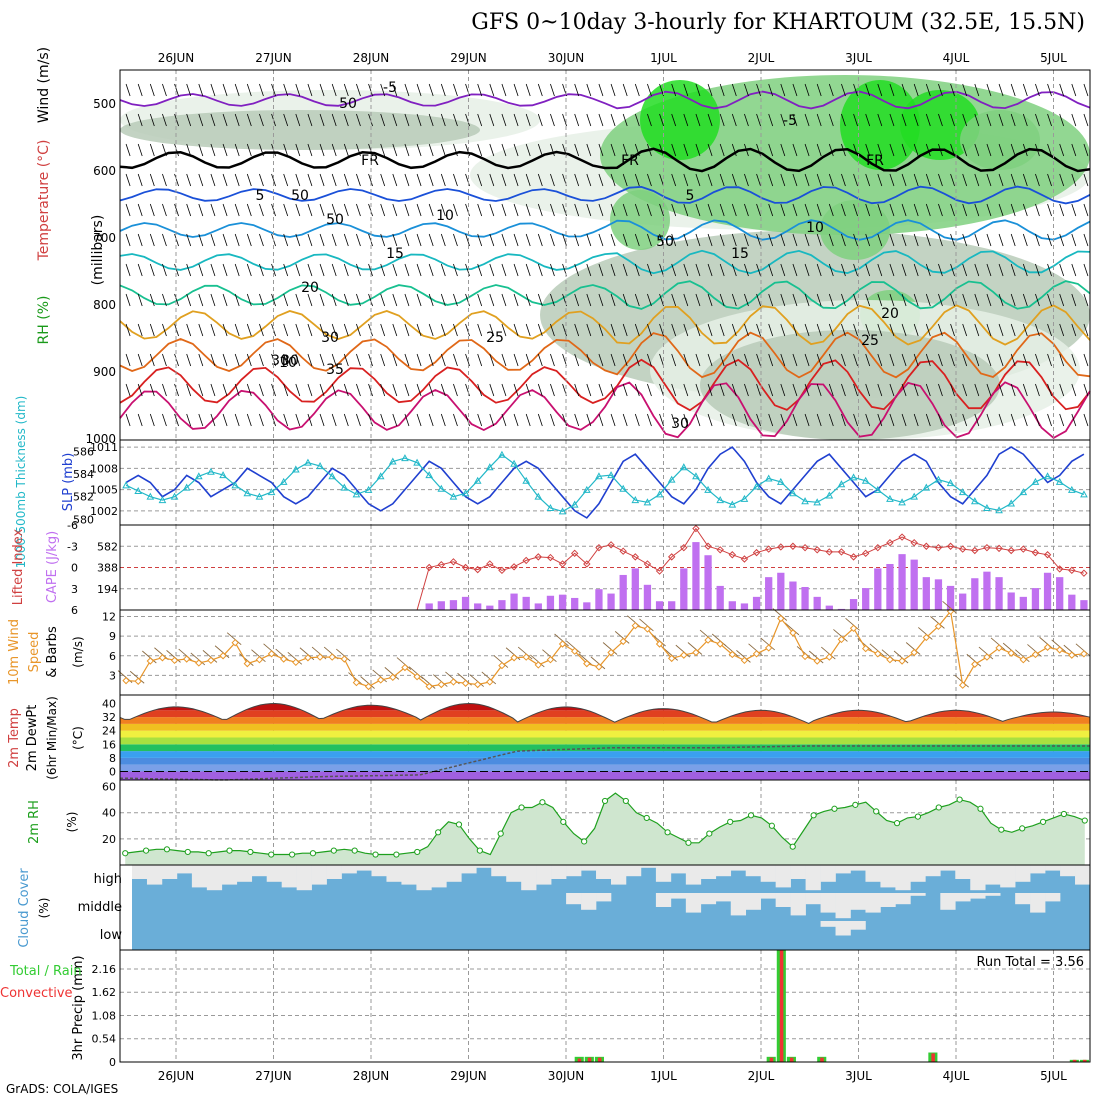 The image size is (1100, 1100). I want to click on credit-text: GrADS: COLA/IGES, so click(62, 1089).